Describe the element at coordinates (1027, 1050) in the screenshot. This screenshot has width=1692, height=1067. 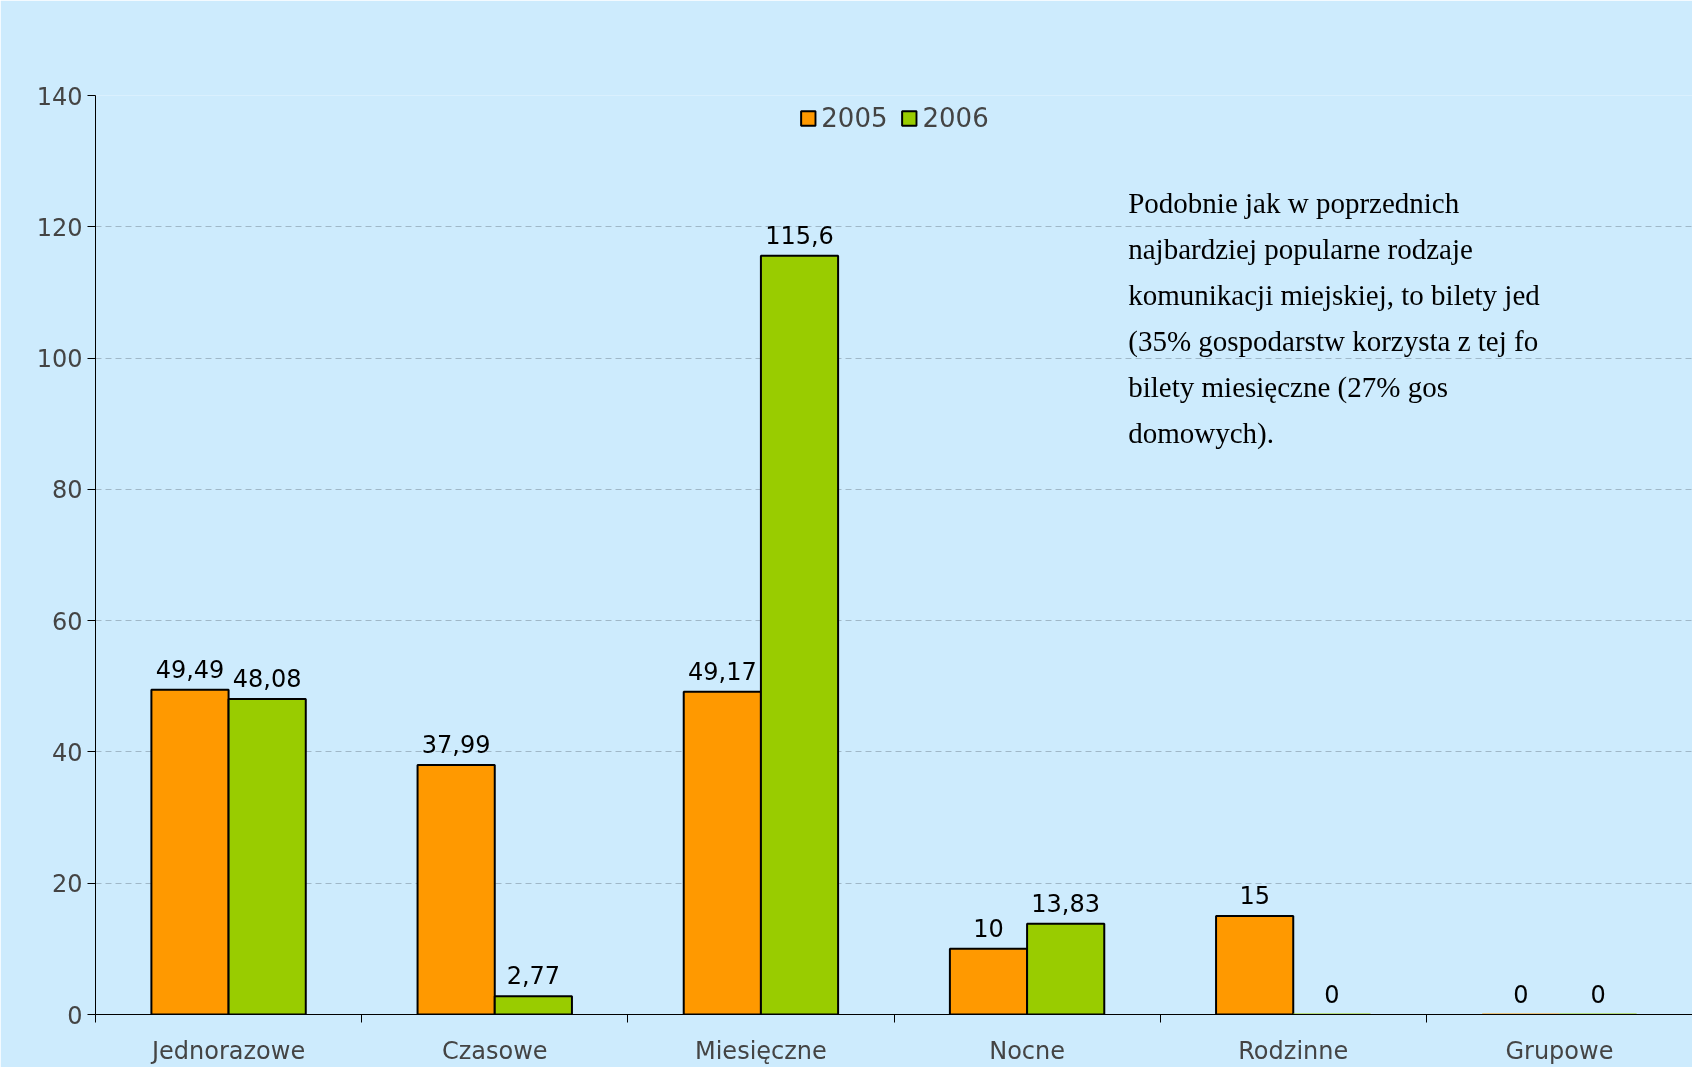
I see `x-tick-label: Nocne` at that location.